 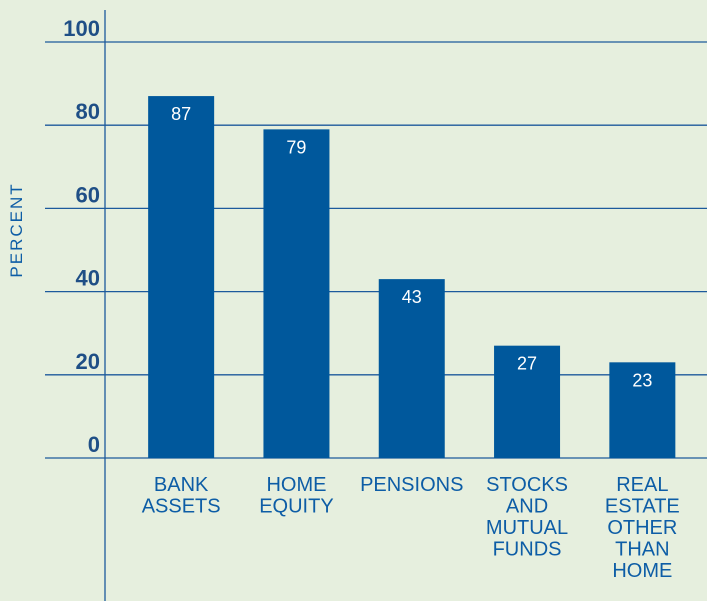 I want to click on y-tick-label: 100, so click(x=81, y=28).